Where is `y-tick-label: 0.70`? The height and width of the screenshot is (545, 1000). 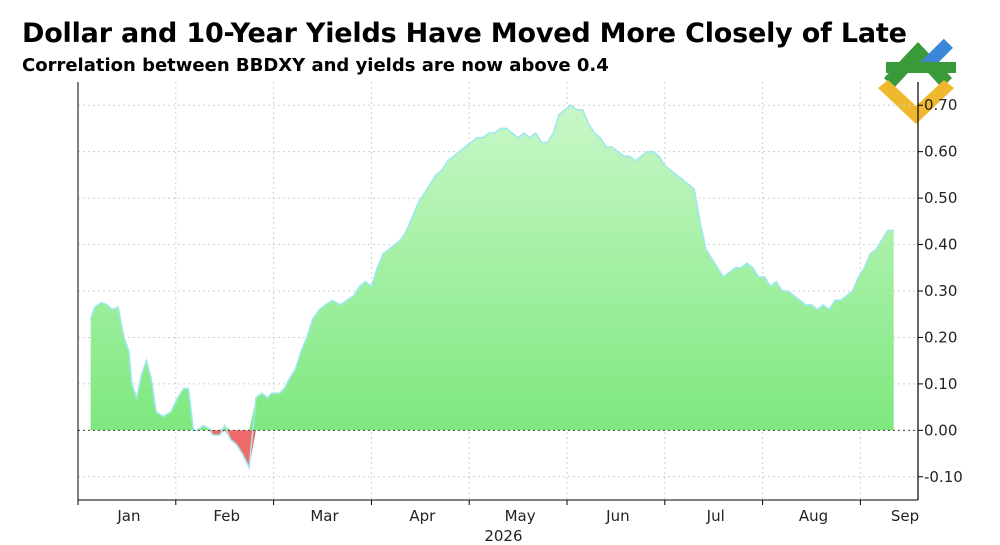 y-tick-label: 0.70 is located at coordinates (940, 105).